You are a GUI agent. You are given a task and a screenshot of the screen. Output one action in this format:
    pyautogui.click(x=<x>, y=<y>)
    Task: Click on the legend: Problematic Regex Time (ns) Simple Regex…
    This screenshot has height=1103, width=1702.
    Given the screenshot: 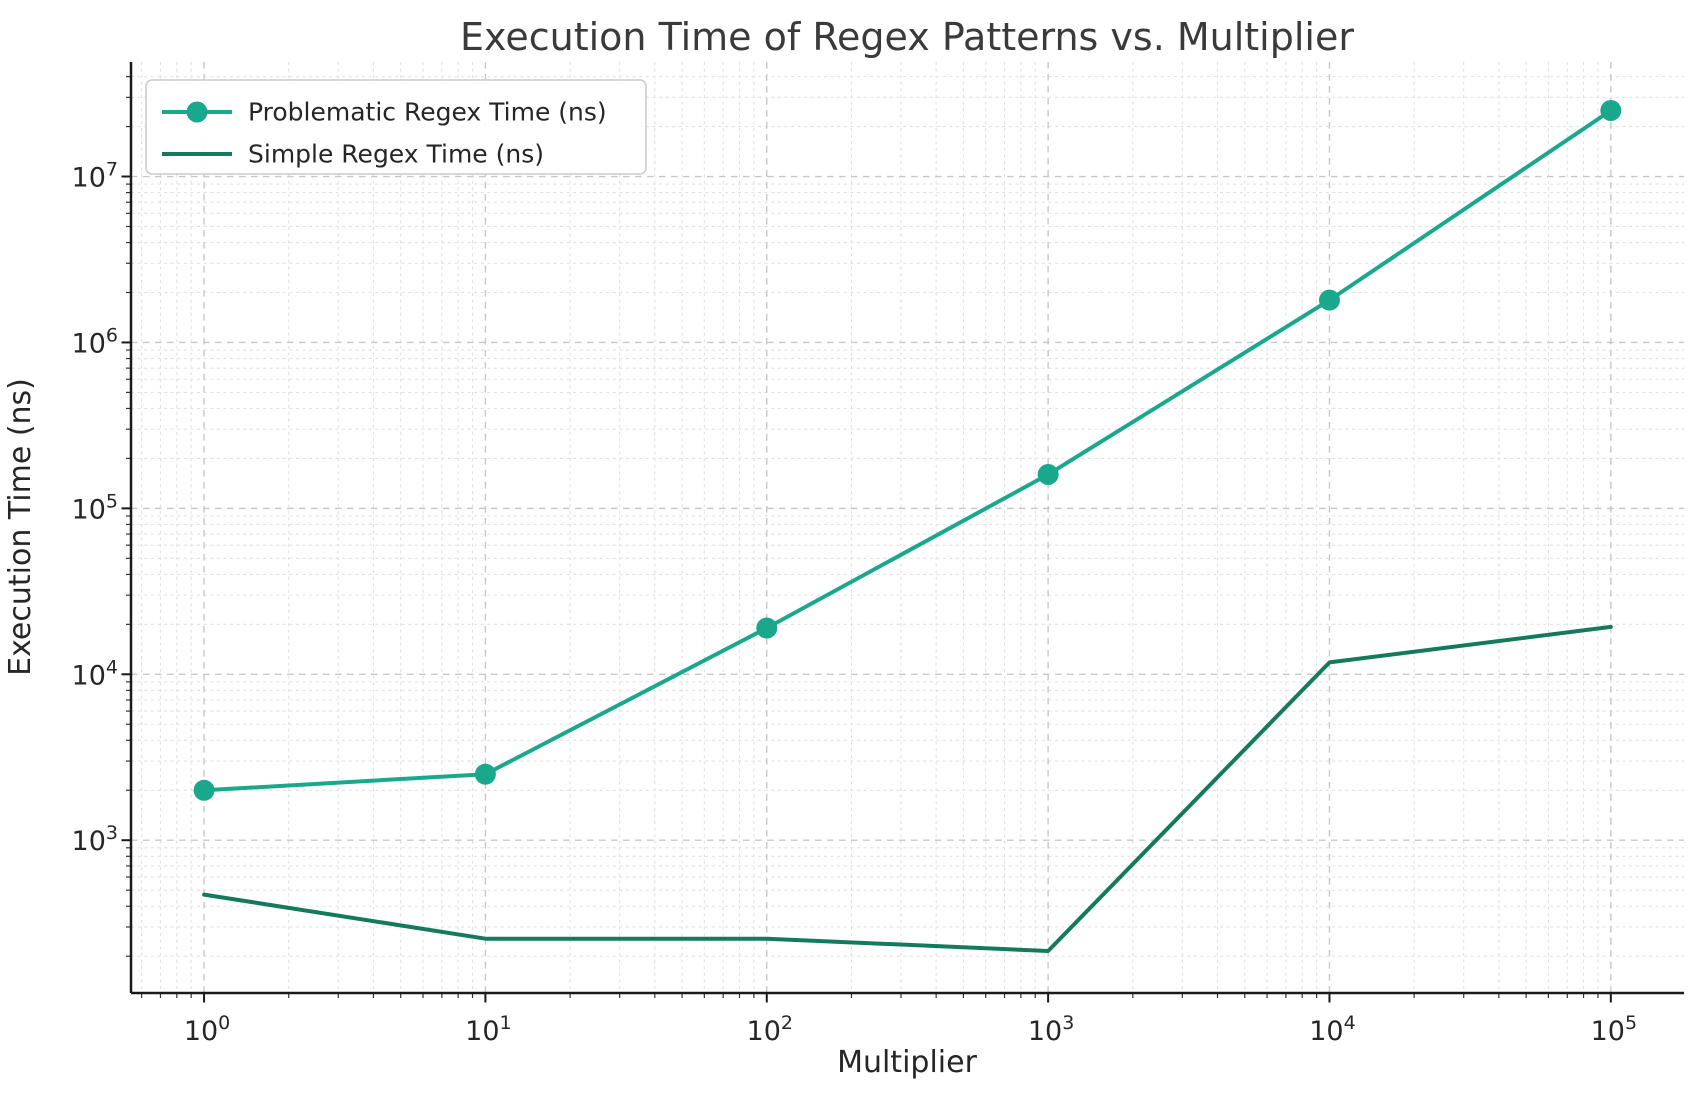 What is the action you would take?
    pyautogui.click(x=396, y=127)
    